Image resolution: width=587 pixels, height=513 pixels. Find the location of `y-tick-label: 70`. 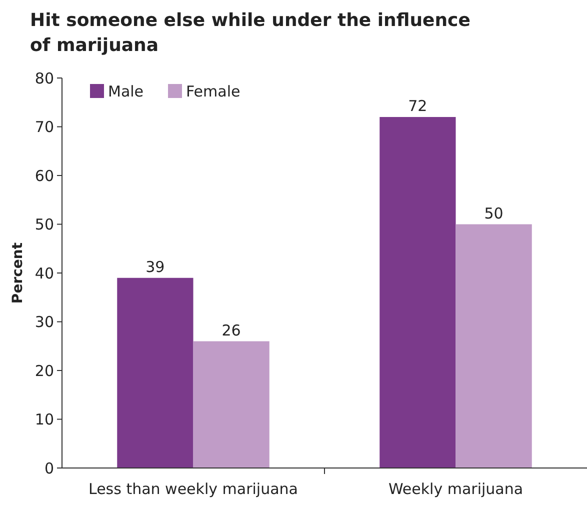

y-tick-label: 70 is located at coordinates (44, 127).